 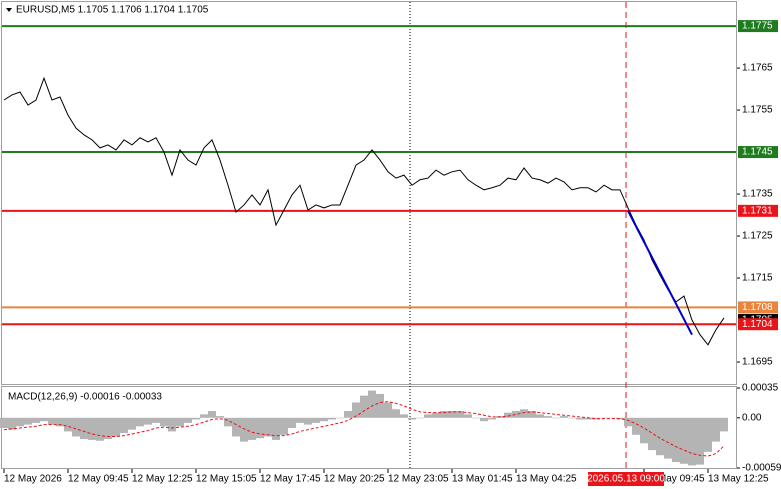 What do you see at coordinates (290, 479) in the screenshot?
I see `x-tick-label: 12 May 17:45` at bounding box center [290, 479].